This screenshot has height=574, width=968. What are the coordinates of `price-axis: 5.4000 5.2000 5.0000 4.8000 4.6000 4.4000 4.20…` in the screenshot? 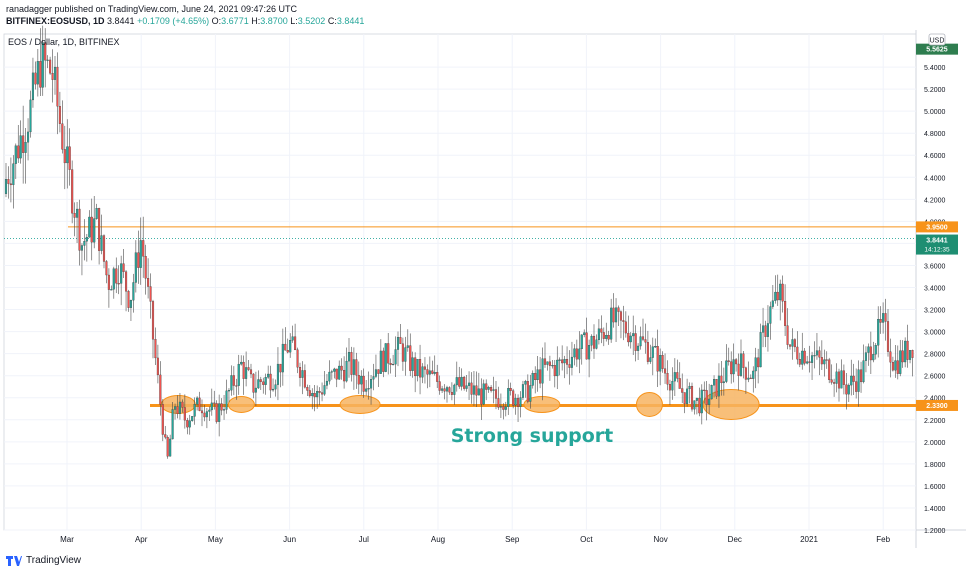 It's located at (935, 300).